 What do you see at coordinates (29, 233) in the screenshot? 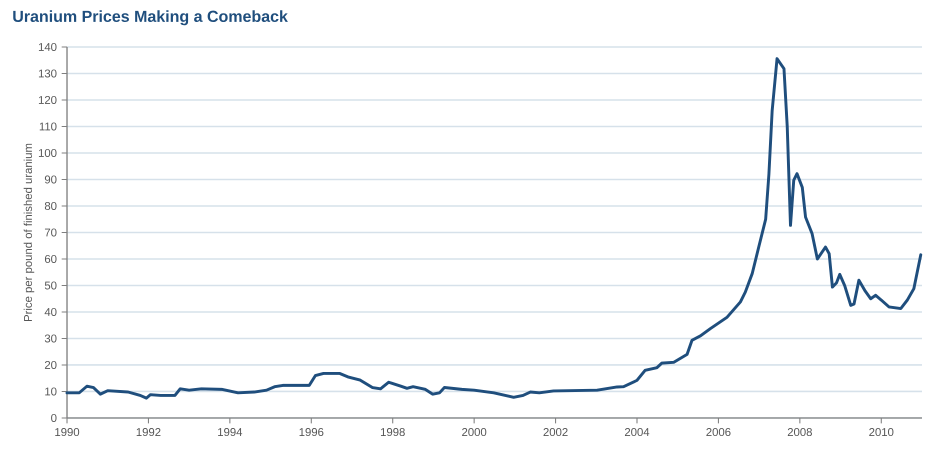
I see `y-axis-title: Price per pound of finished uranium` at bounding box center [29, 233].